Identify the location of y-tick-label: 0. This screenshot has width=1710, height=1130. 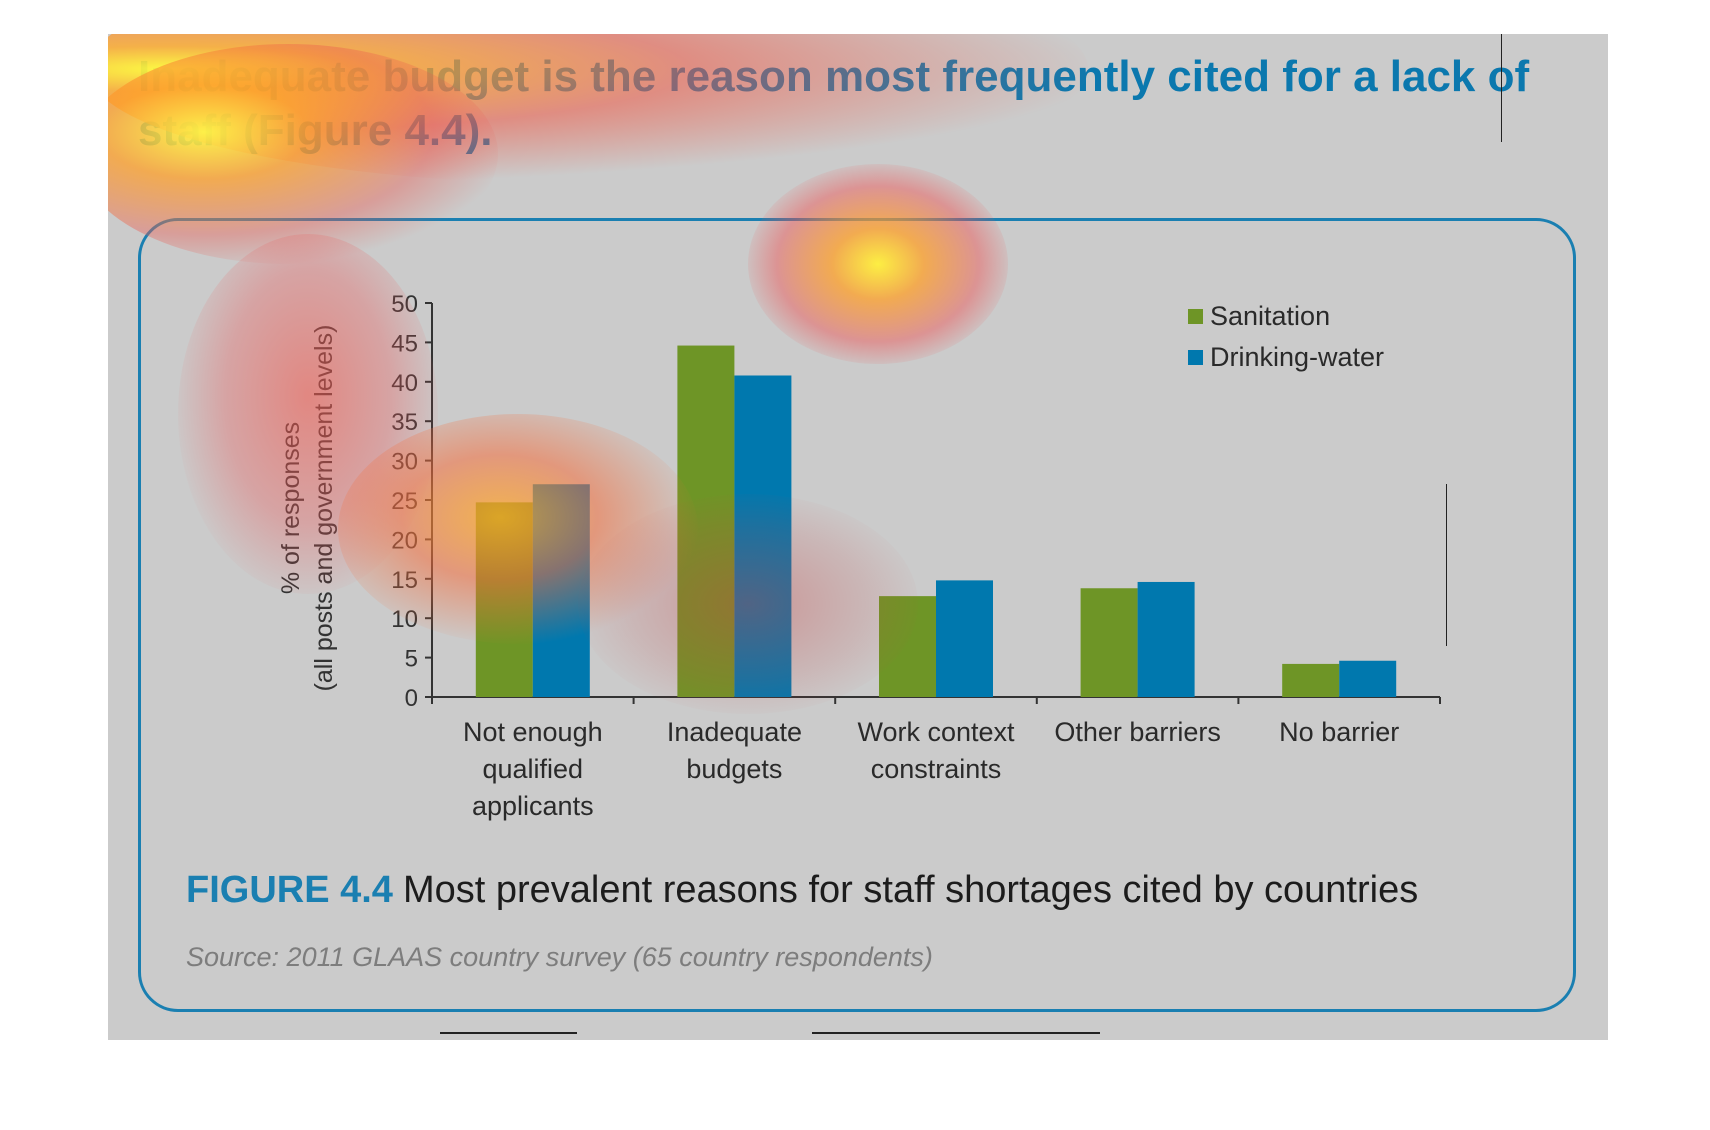
(411, 698).